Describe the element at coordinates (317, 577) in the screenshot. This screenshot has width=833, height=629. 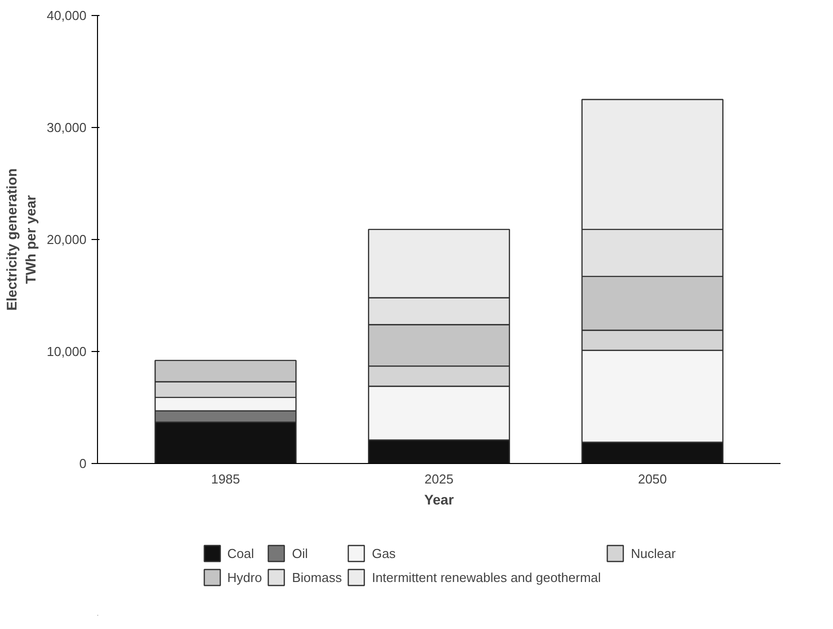
I see `legend-label: Biomass` at that location.